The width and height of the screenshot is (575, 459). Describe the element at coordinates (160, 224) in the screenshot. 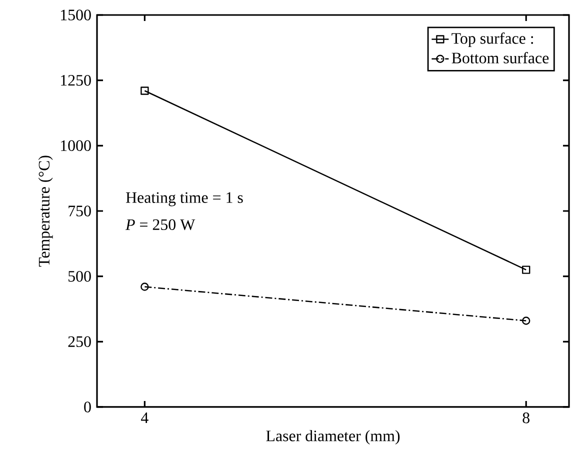

I see `annotation: P = 250 W` at that location.